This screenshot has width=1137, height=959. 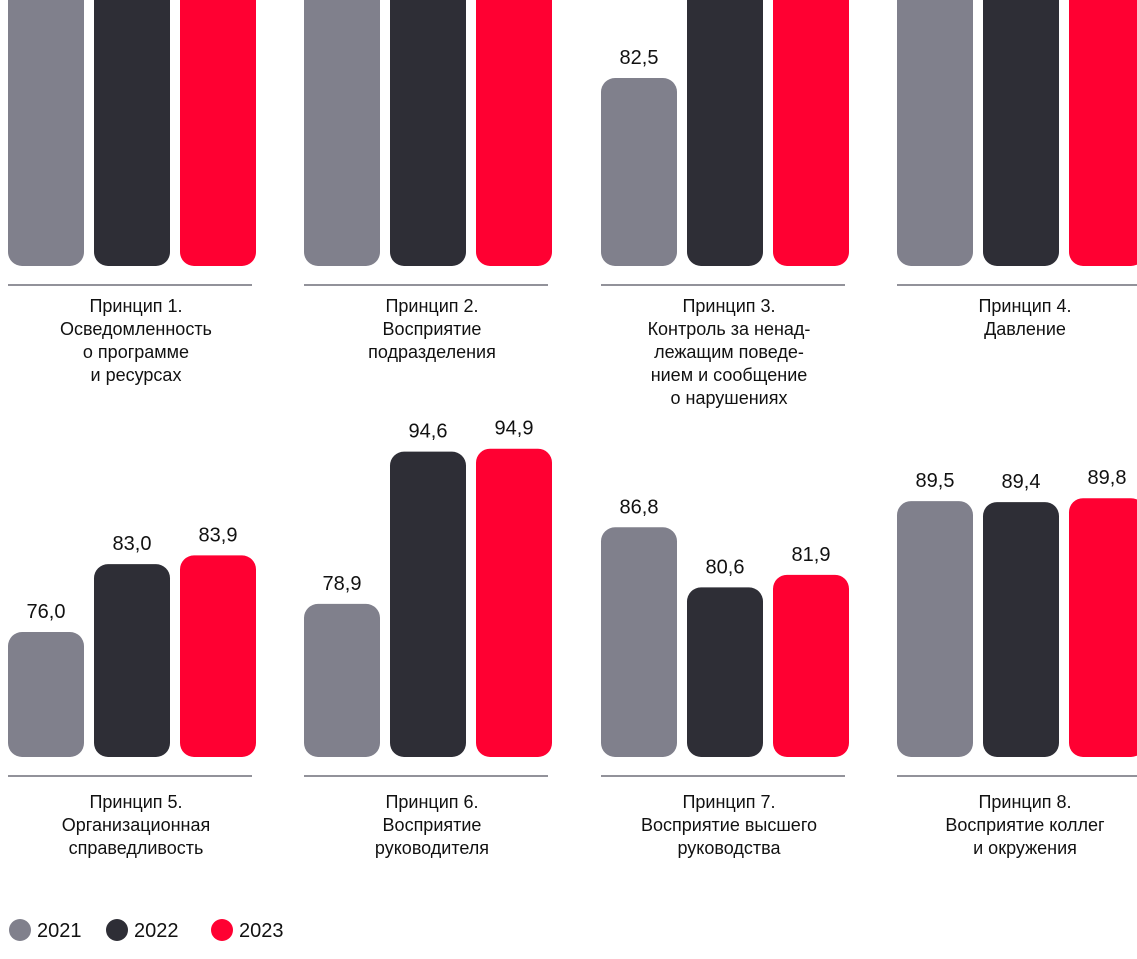 I want to click on category-label-3-line-4: нием и сообщение, so click(x=729, y=375).